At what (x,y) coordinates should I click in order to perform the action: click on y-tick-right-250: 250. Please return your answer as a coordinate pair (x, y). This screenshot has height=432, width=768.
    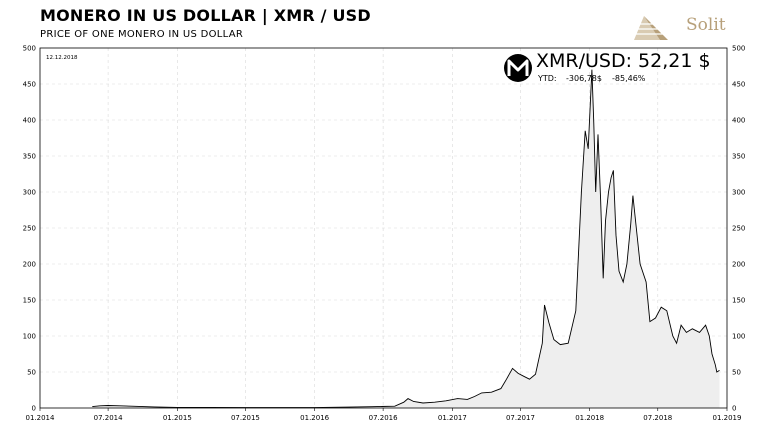
    Looking at the image, I should click on (738, 229).